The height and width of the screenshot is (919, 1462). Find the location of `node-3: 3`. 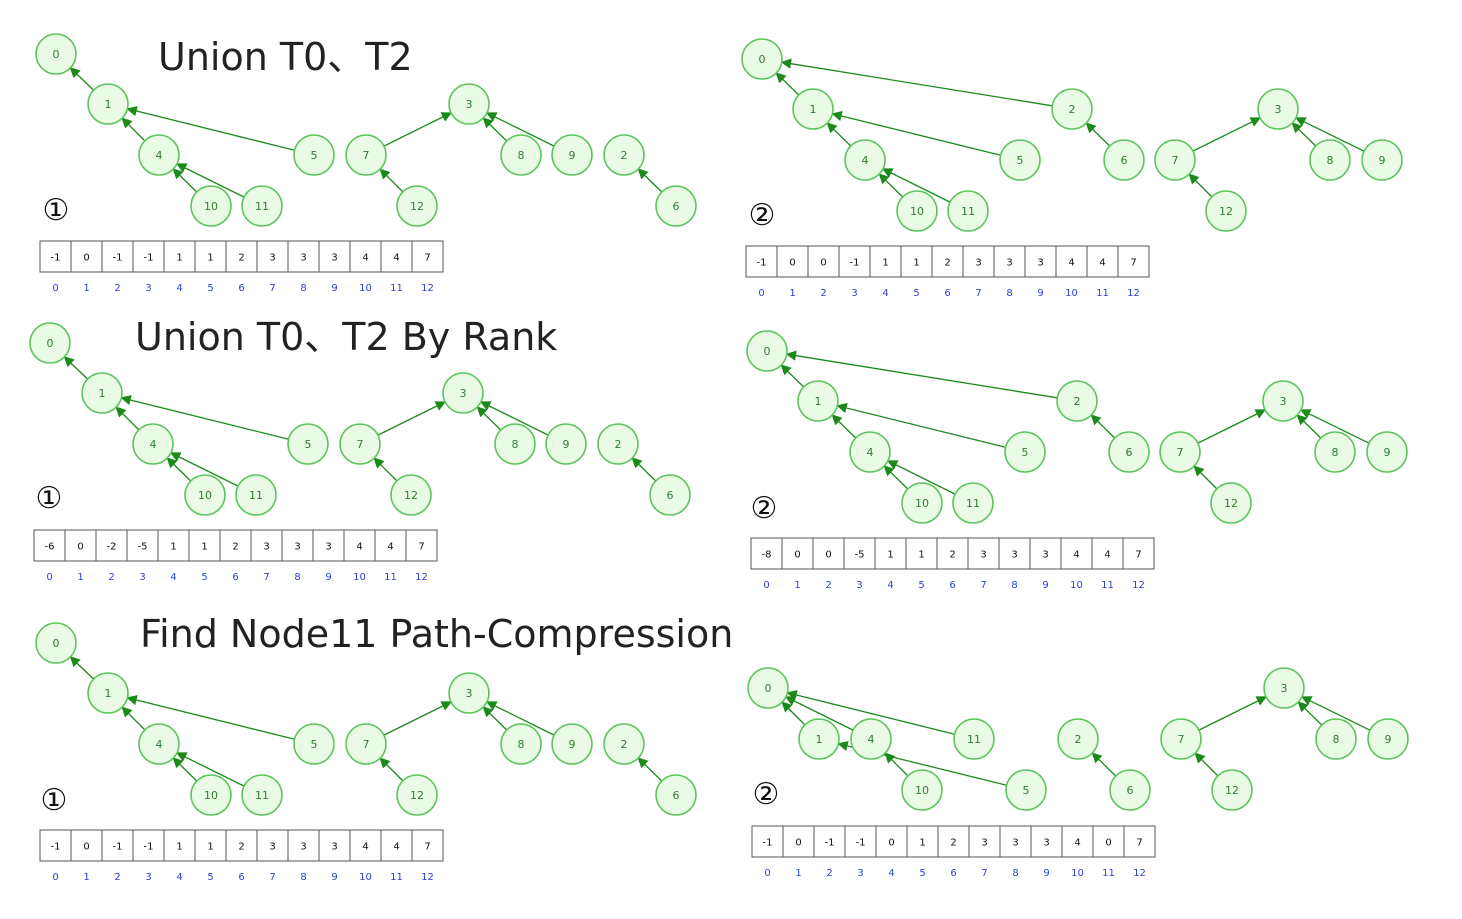

node-3: 3 is located at coordinates (1278, 109).